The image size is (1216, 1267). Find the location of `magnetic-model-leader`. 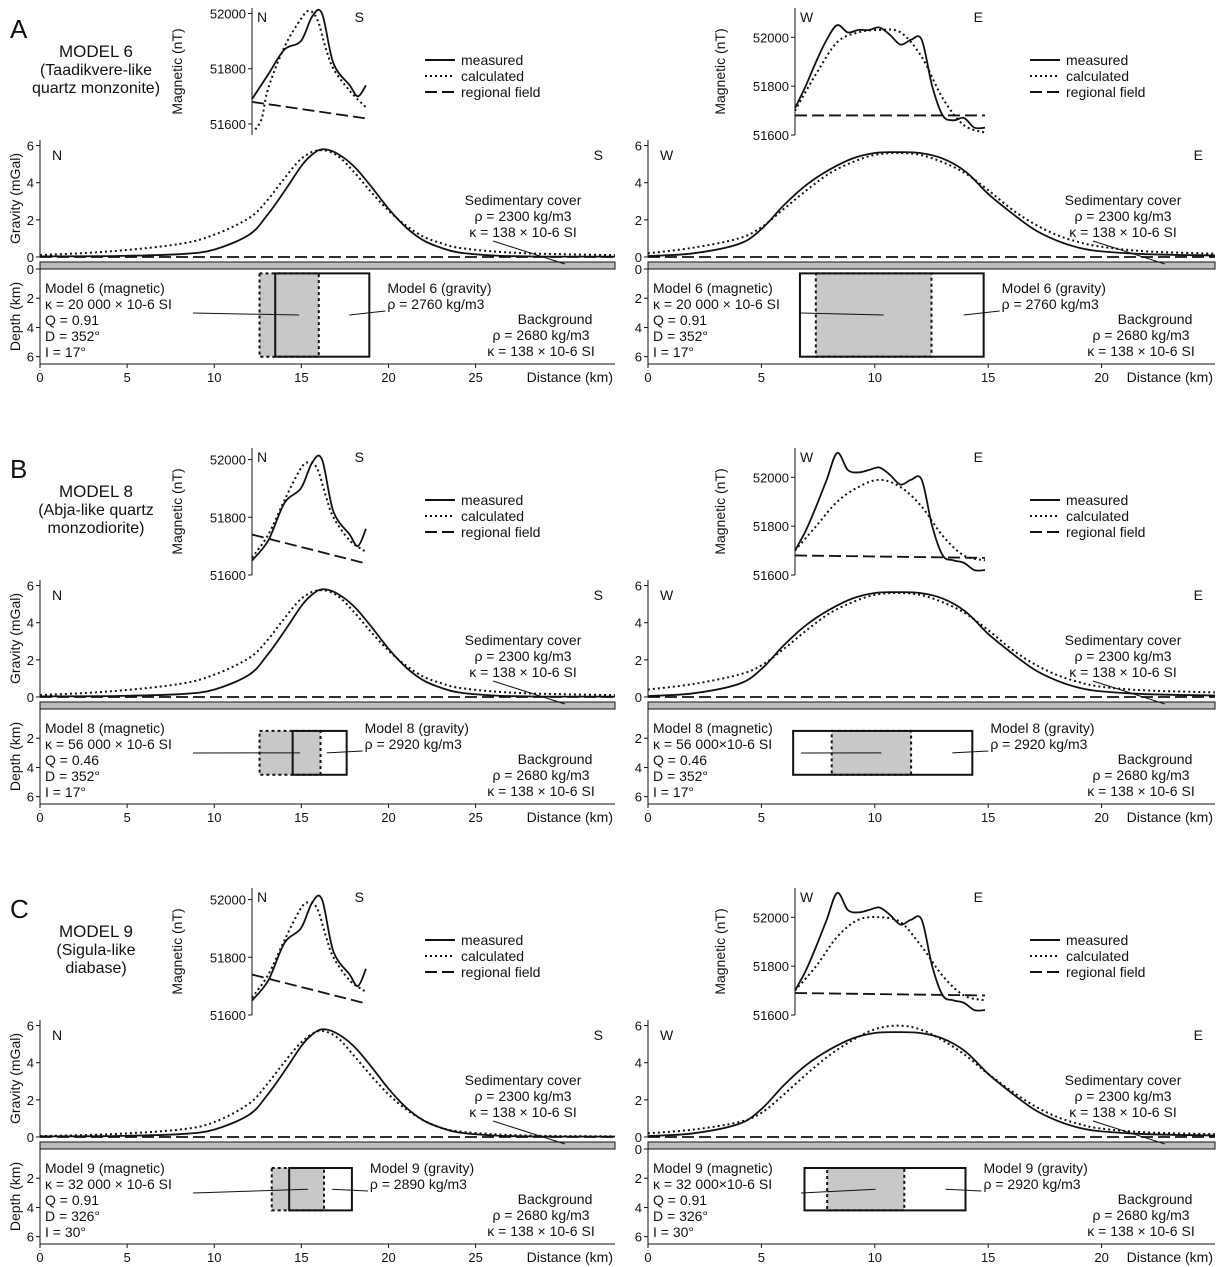

magnetic-model-leader is located at coordinates (838, 1191).